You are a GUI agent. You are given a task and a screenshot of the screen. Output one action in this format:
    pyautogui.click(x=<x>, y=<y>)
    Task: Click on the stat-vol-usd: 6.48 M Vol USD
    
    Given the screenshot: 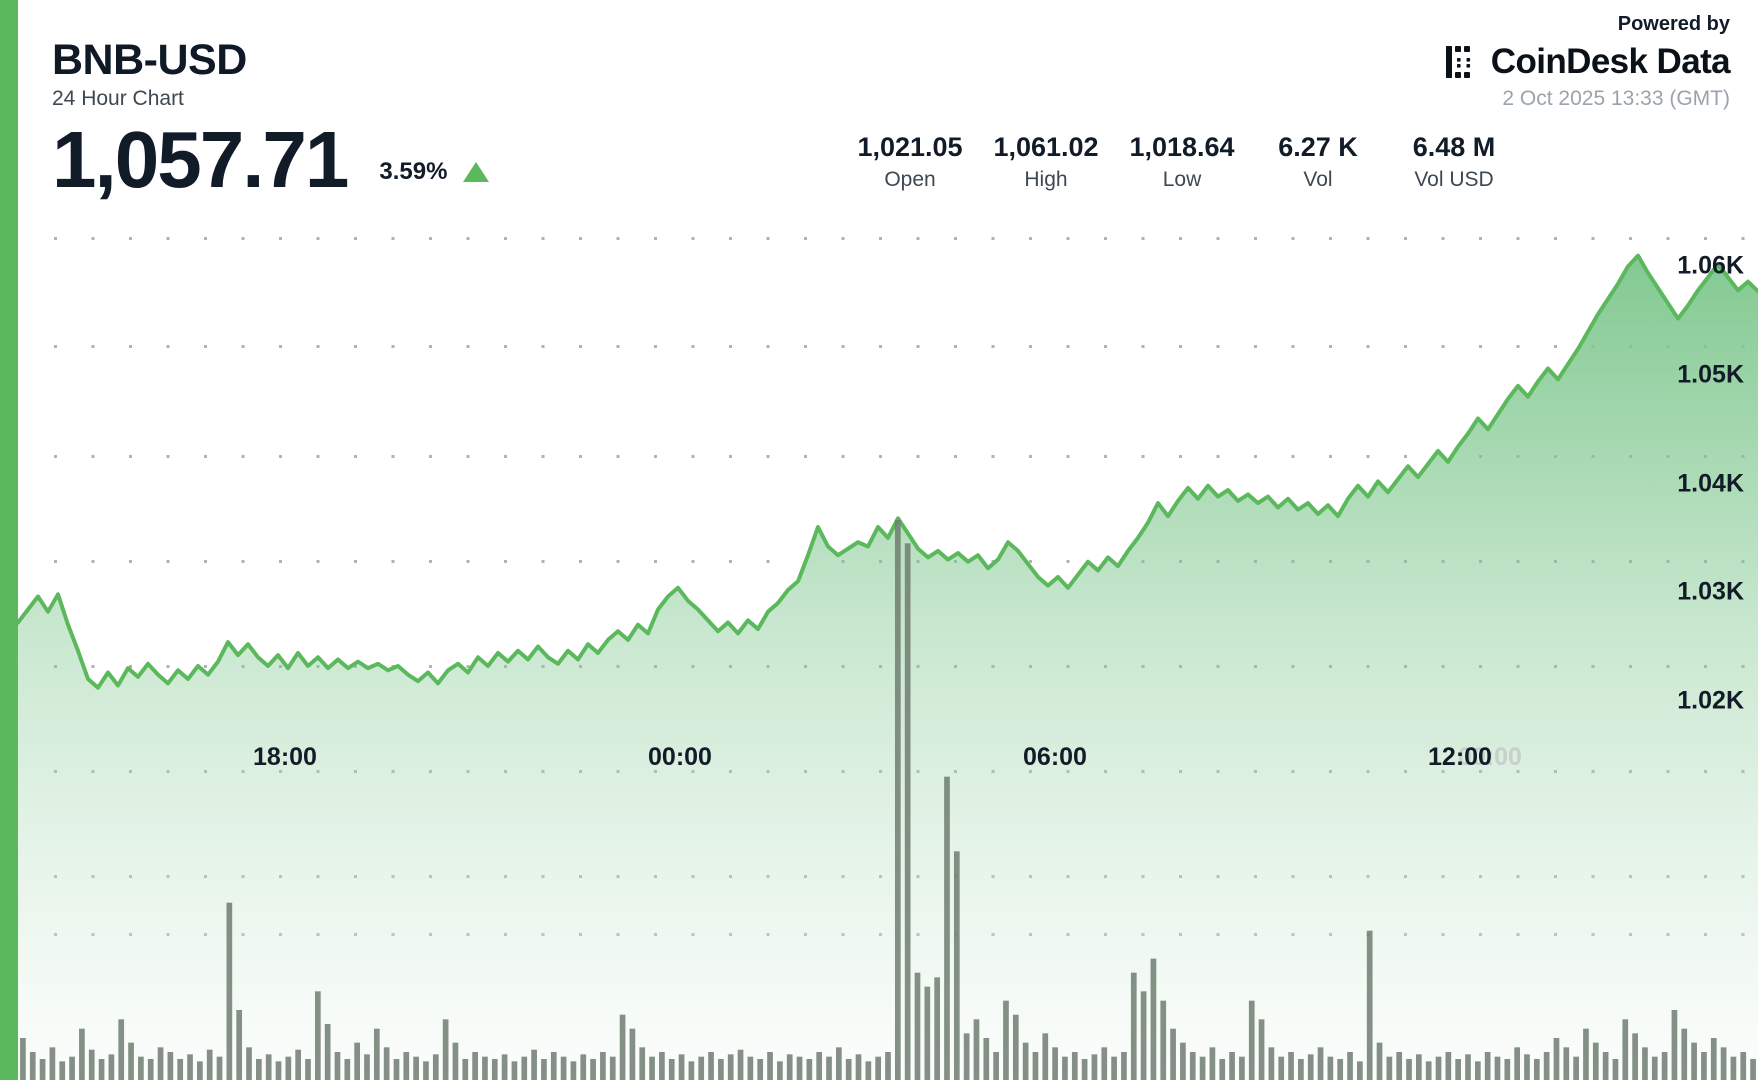 What is the action you would take?
    pyautogui.click(x=1454, y=162)
    